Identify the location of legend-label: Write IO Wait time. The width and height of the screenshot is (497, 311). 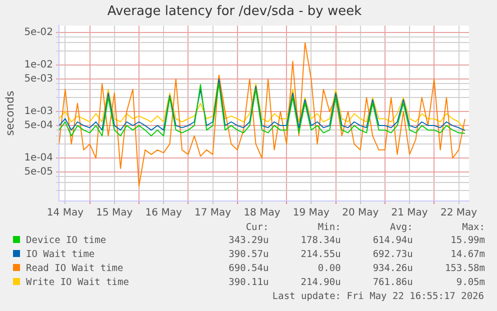
(77, 283).